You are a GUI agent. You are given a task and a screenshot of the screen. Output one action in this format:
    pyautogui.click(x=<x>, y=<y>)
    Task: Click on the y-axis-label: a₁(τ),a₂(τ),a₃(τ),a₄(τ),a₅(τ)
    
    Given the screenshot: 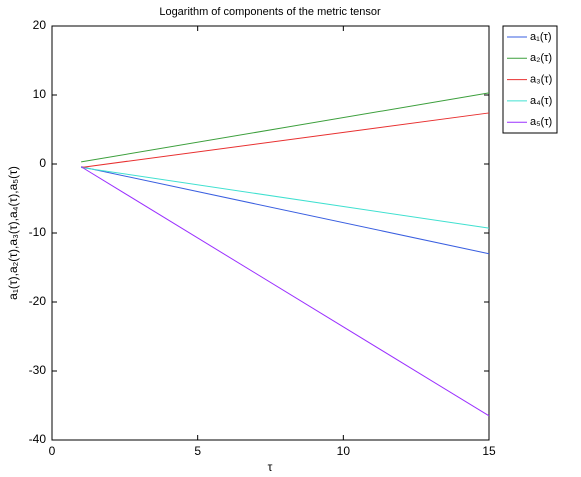 What is the action you would take?
    pyautogui.click(x=13, y=233)
    